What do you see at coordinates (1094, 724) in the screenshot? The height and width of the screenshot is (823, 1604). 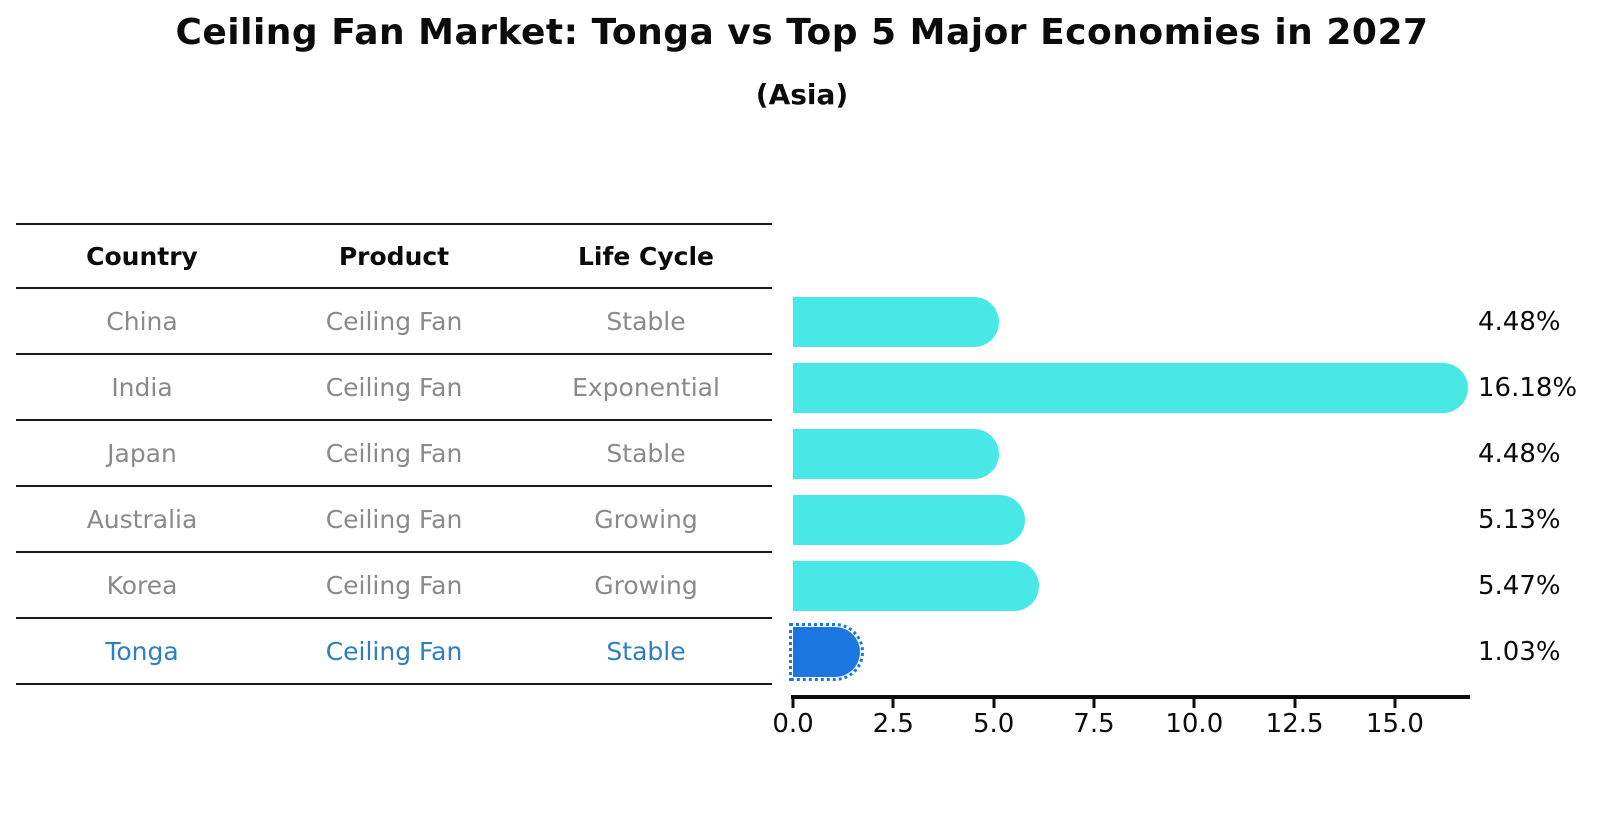 I see `x-axis-tick-label: 7.5` at bounding box center [1094, 724].